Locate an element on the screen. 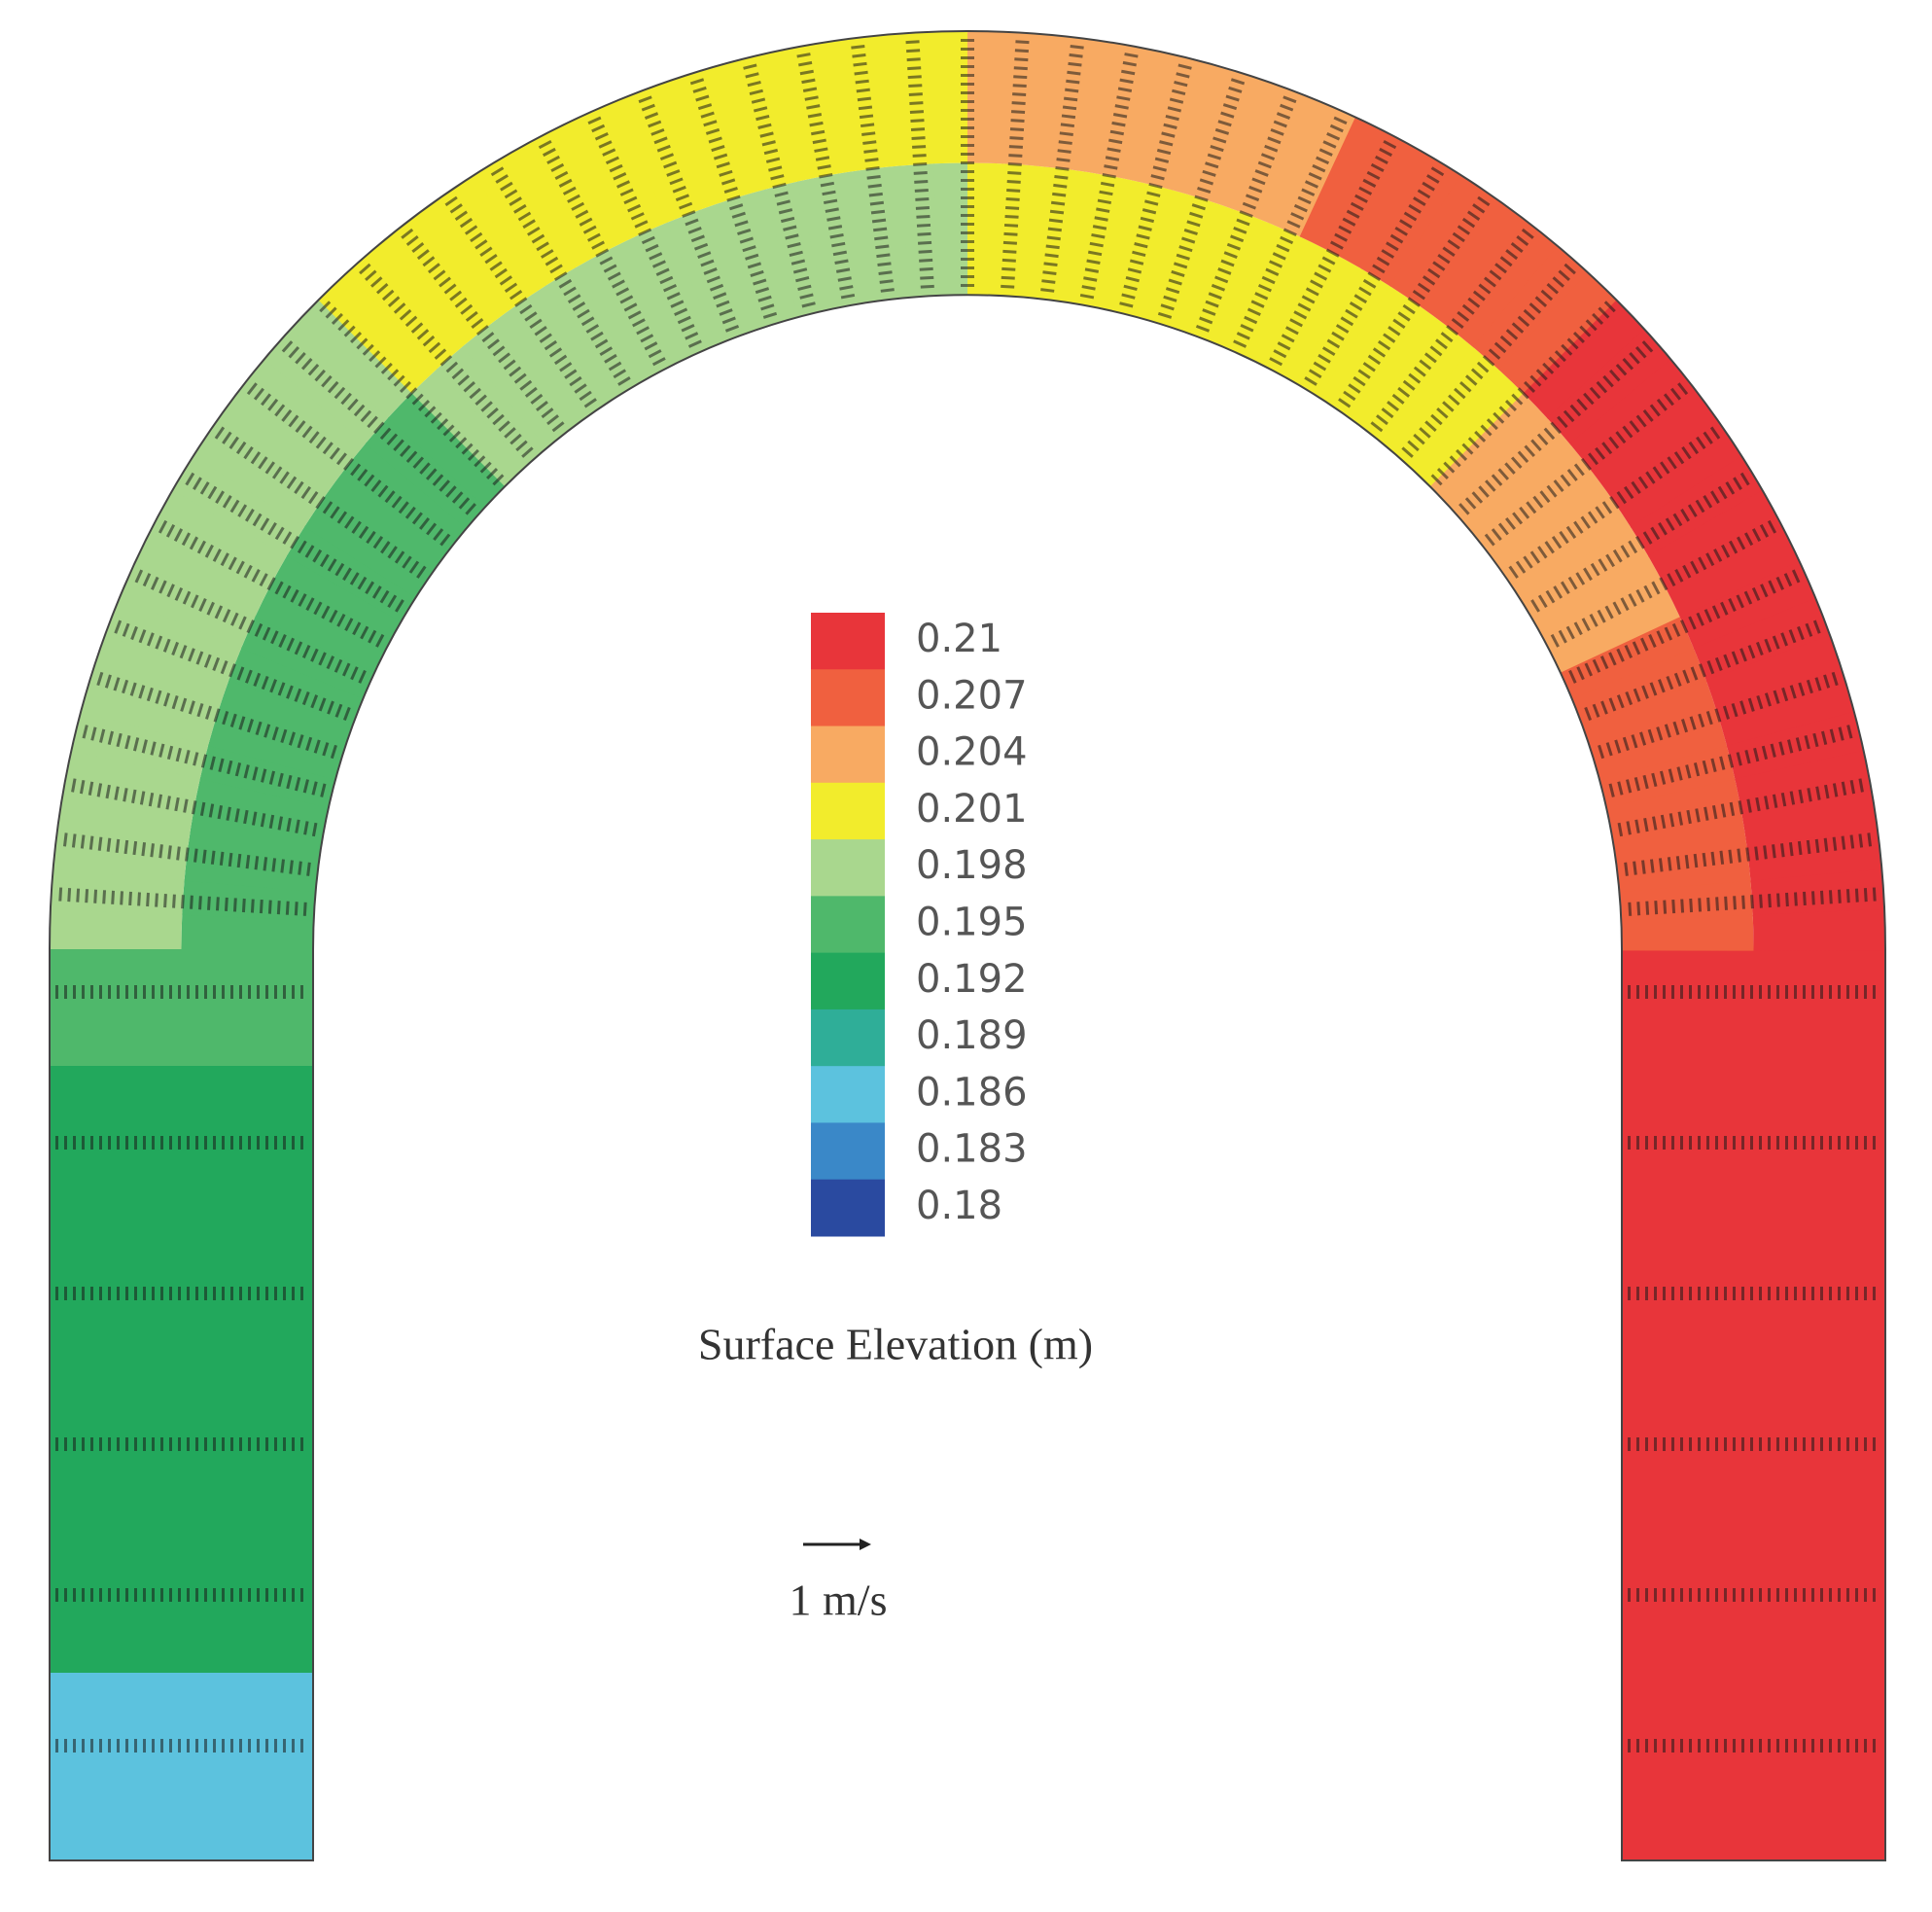 This screenshot has width=1932, height=1912. colorbar-tick-label: 0.195 is located at coordinates (972, 923).